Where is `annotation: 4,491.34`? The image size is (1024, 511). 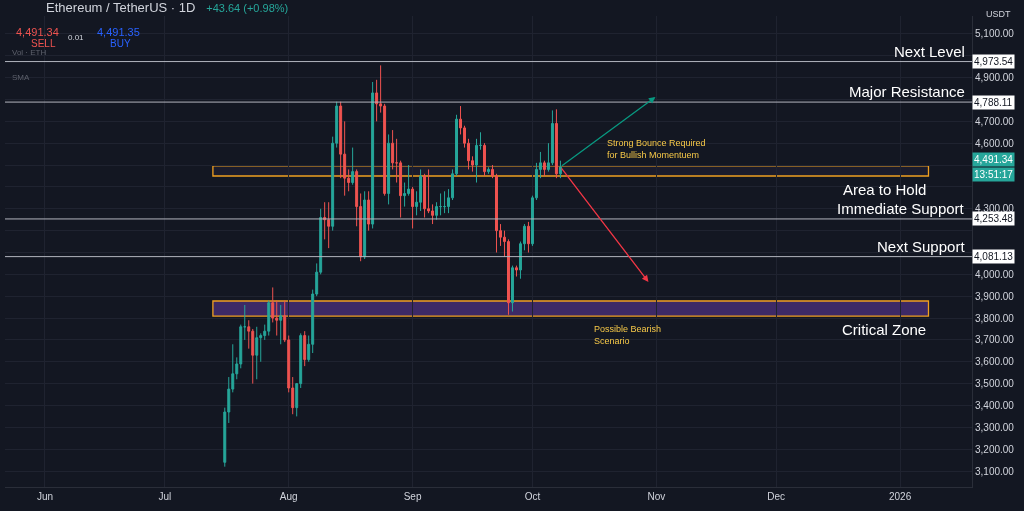 annotation: 4,491.34 is located at coordinates (37, 32).